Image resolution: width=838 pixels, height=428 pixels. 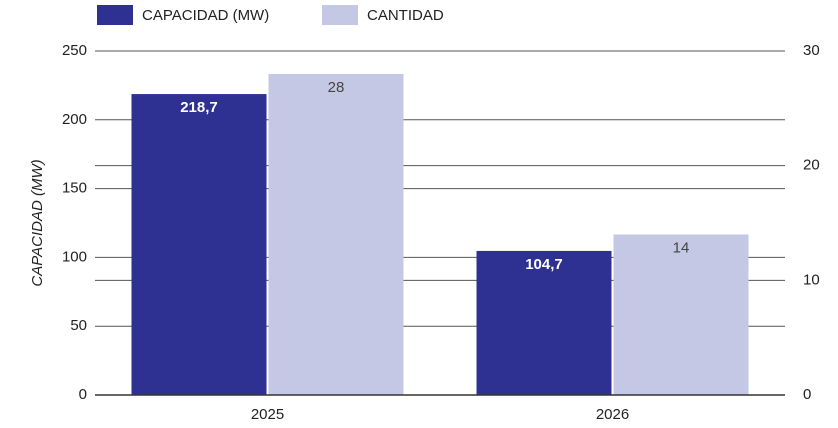 What do you see at coordinates (74, 188) in the screenshot?
I see `y-tick-label: 150` at bounding box center [74, 188].